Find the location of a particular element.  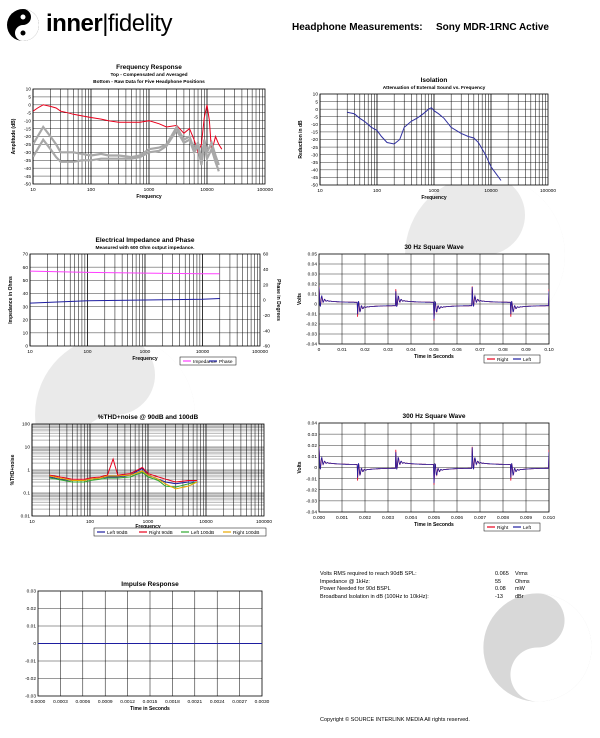

y-axis-label: Volts is located at coordinates (300, 299).